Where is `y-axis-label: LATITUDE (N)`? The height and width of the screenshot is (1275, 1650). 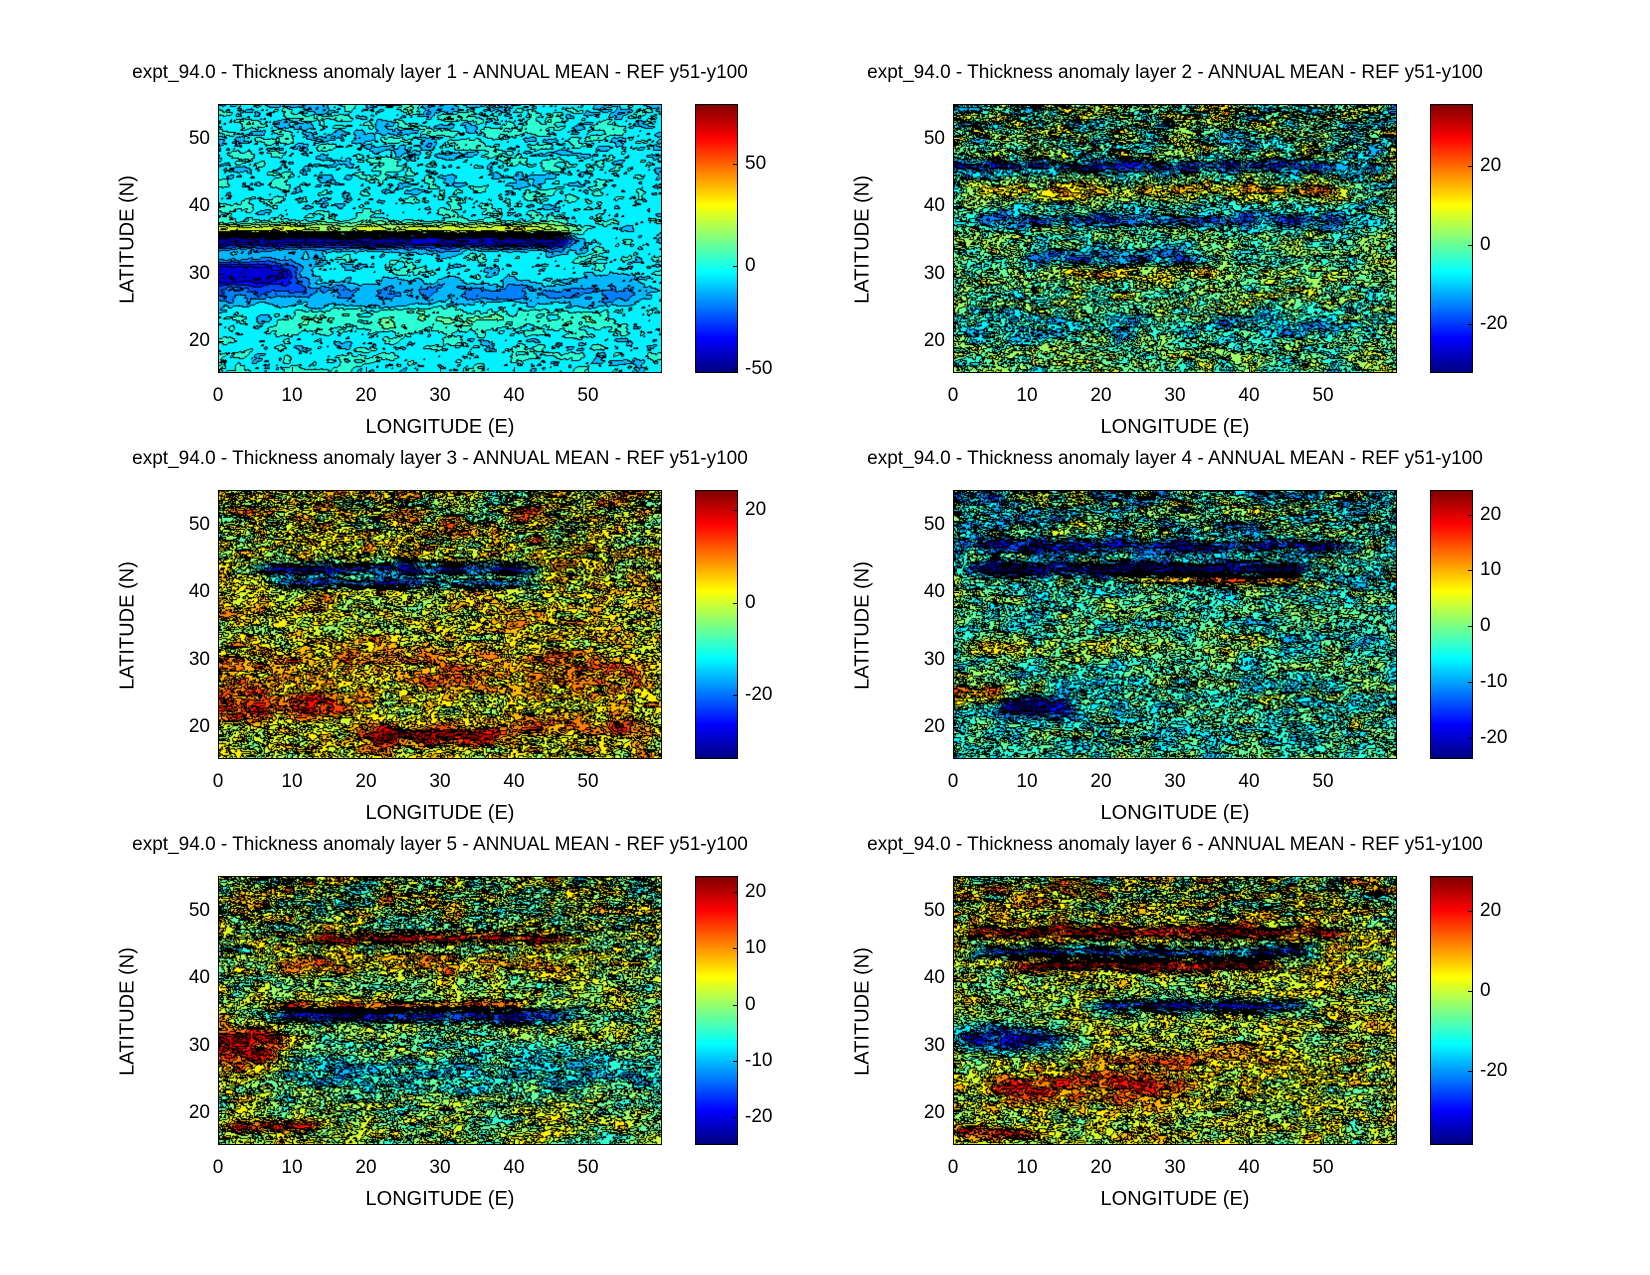 y-axis-label: LATITUDE (N) is located at coordinates (127, 1011).